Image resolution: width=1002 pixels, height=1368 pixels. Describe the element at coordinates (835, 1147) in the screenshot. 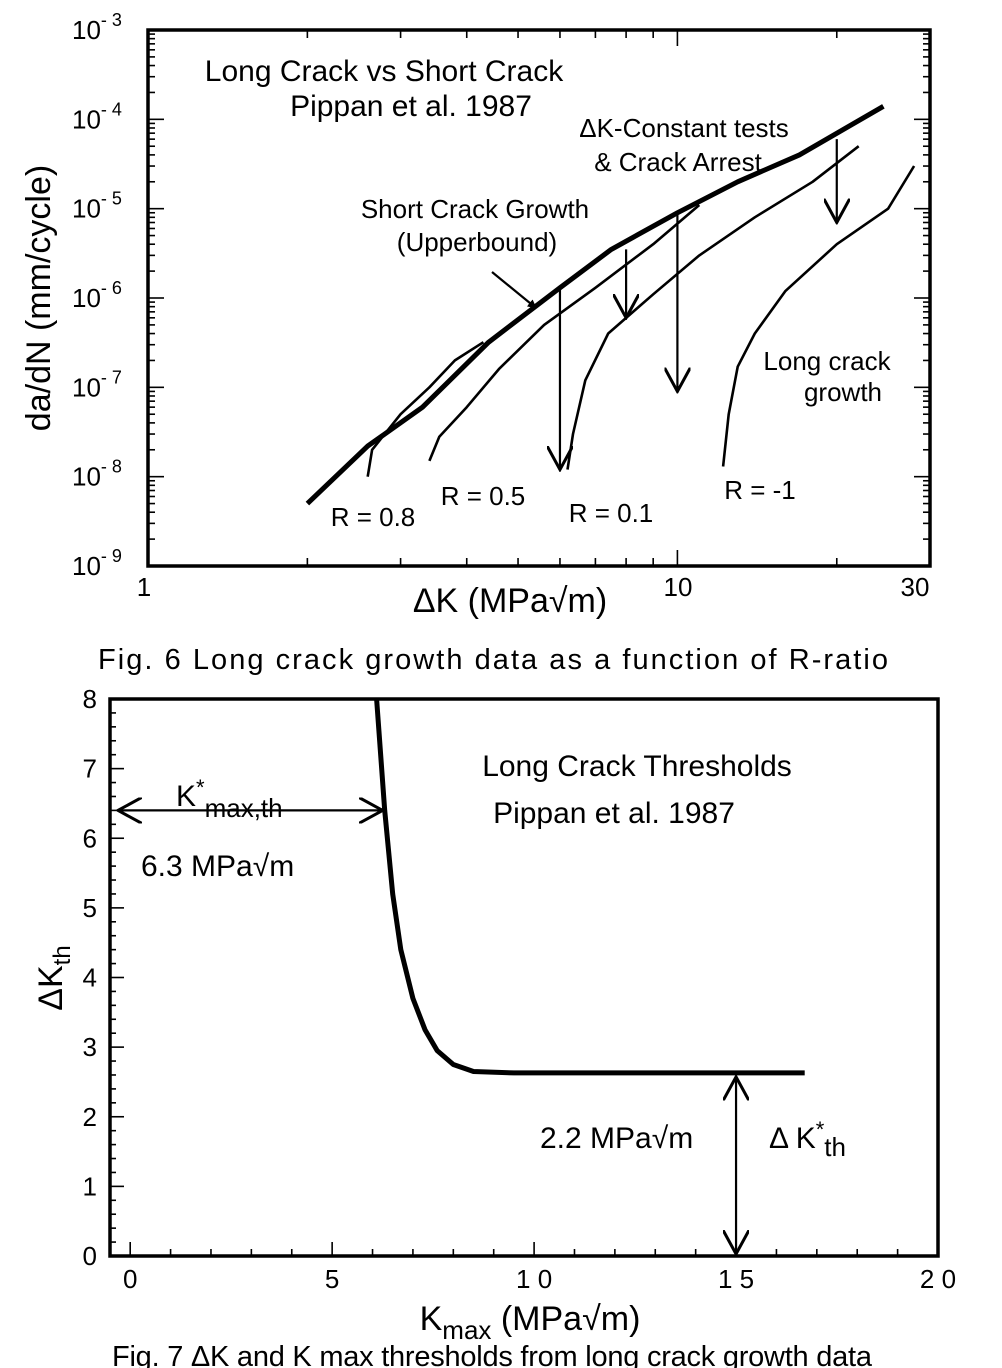

I see `chart2-dk-label-sub: th` at that location.